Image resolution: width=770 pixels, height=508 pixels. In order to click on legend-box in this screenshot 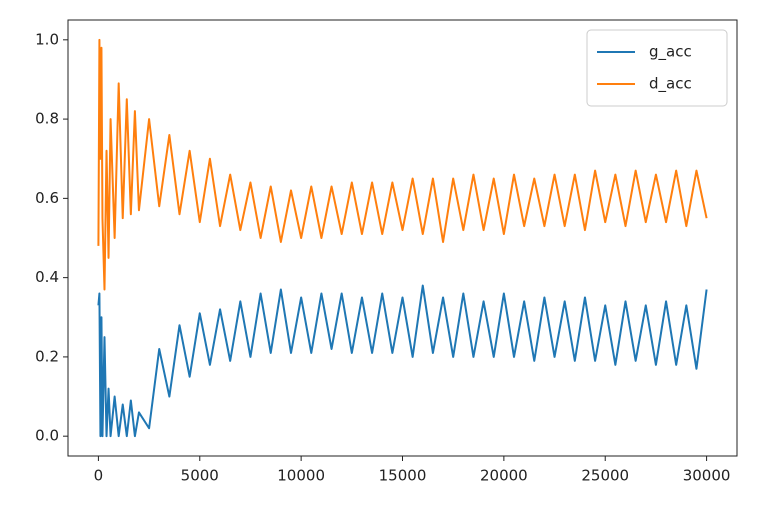, I will do `click(657, 68)`.